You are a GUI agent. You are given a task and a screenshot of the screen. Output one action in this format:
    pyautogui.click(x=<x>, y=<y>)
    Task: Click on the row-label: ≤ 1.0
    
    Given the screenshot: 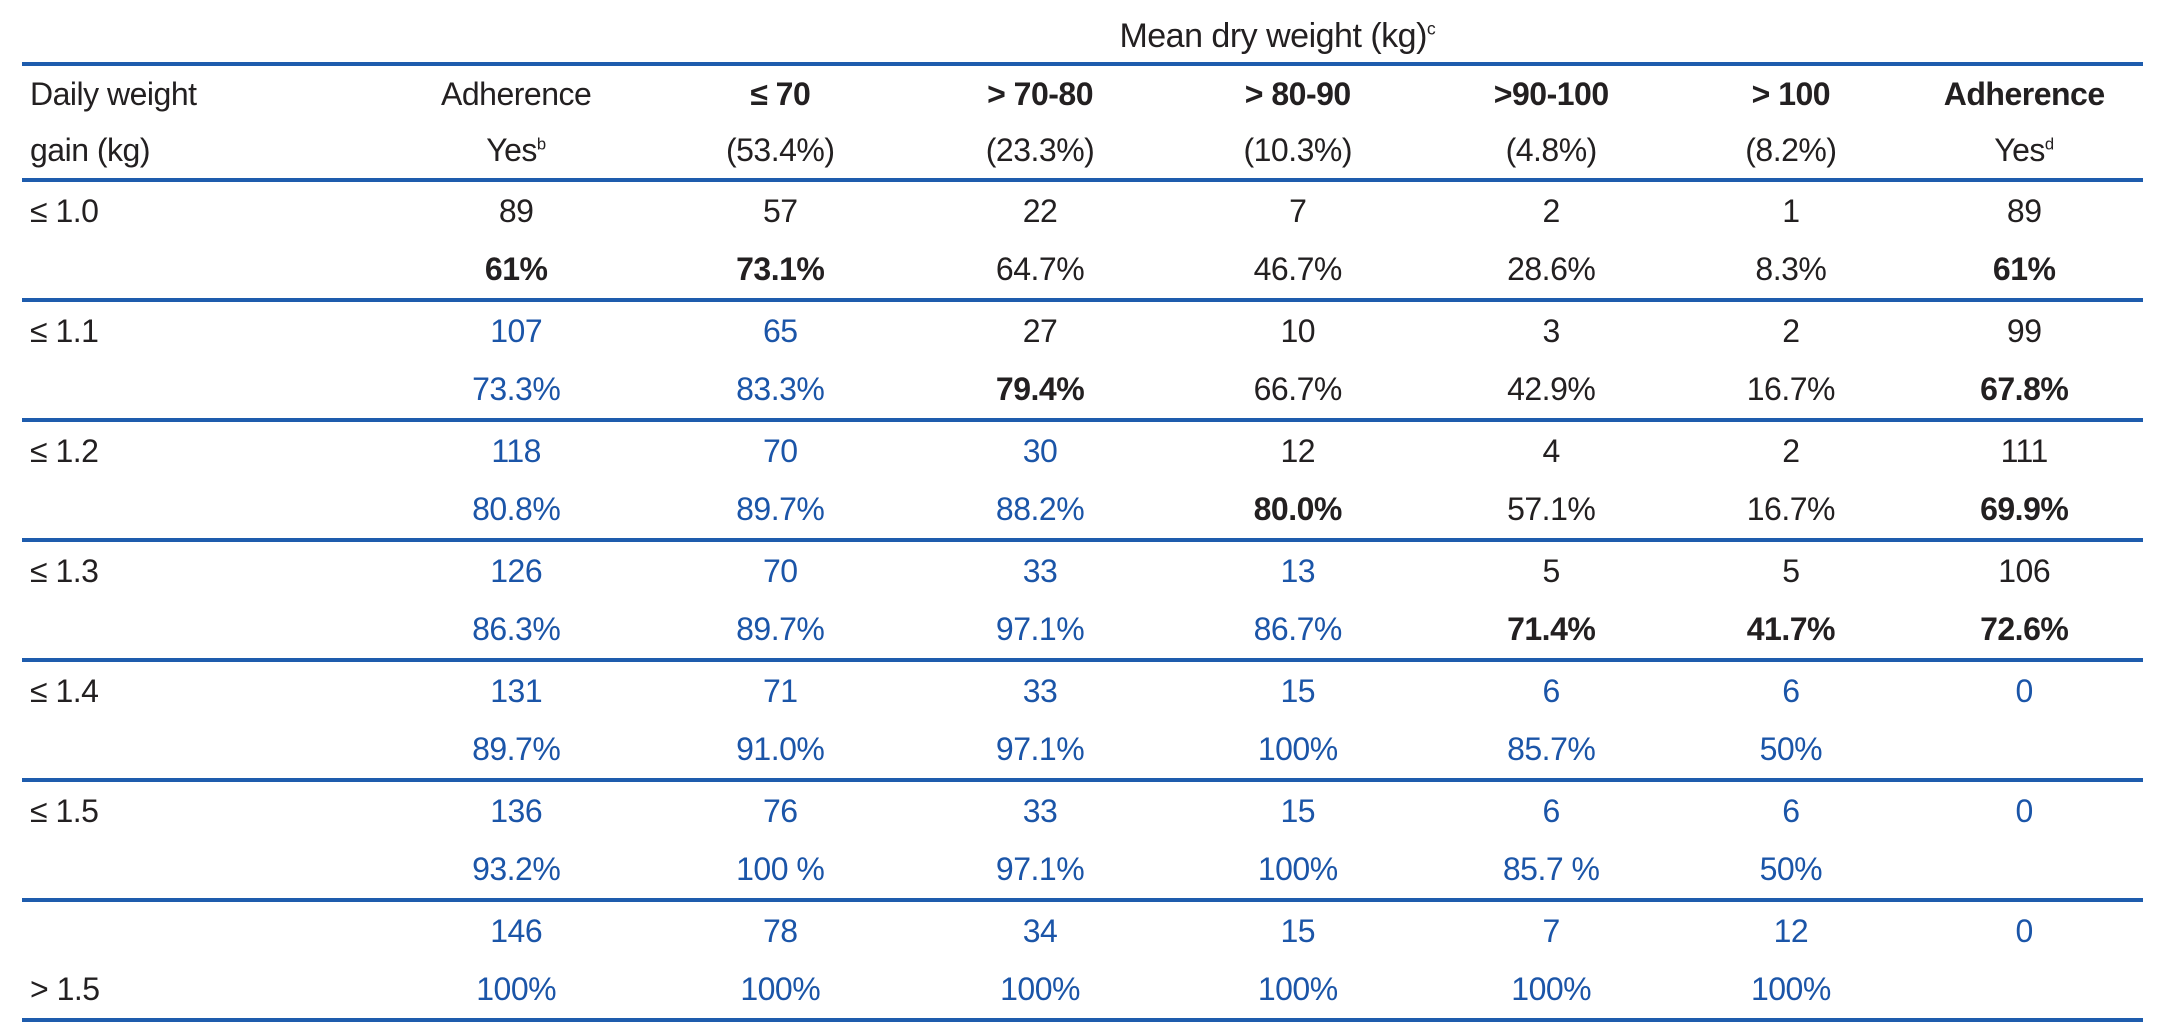 What is the action you would take?
    pyautogui.click(x=64, y=210)
    